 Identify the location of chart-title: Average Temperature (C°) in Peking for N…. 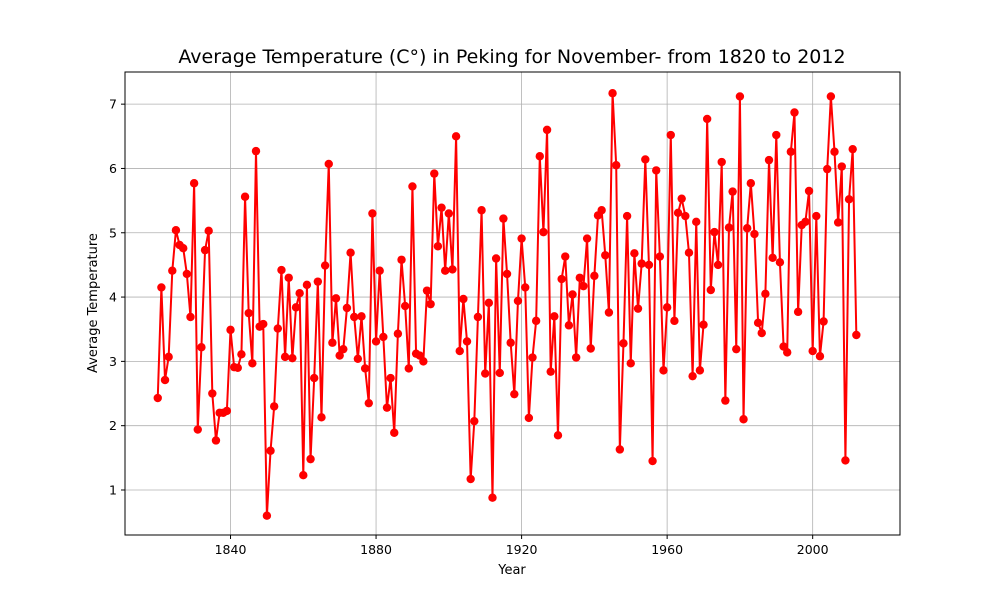
(511, 57).